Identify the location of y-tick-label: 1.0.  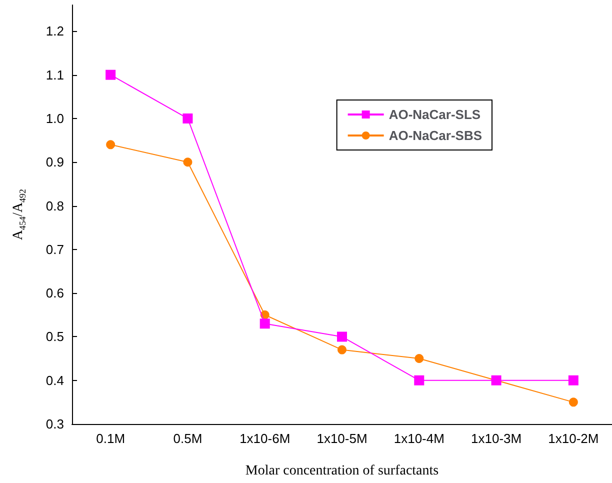
(55, 118).